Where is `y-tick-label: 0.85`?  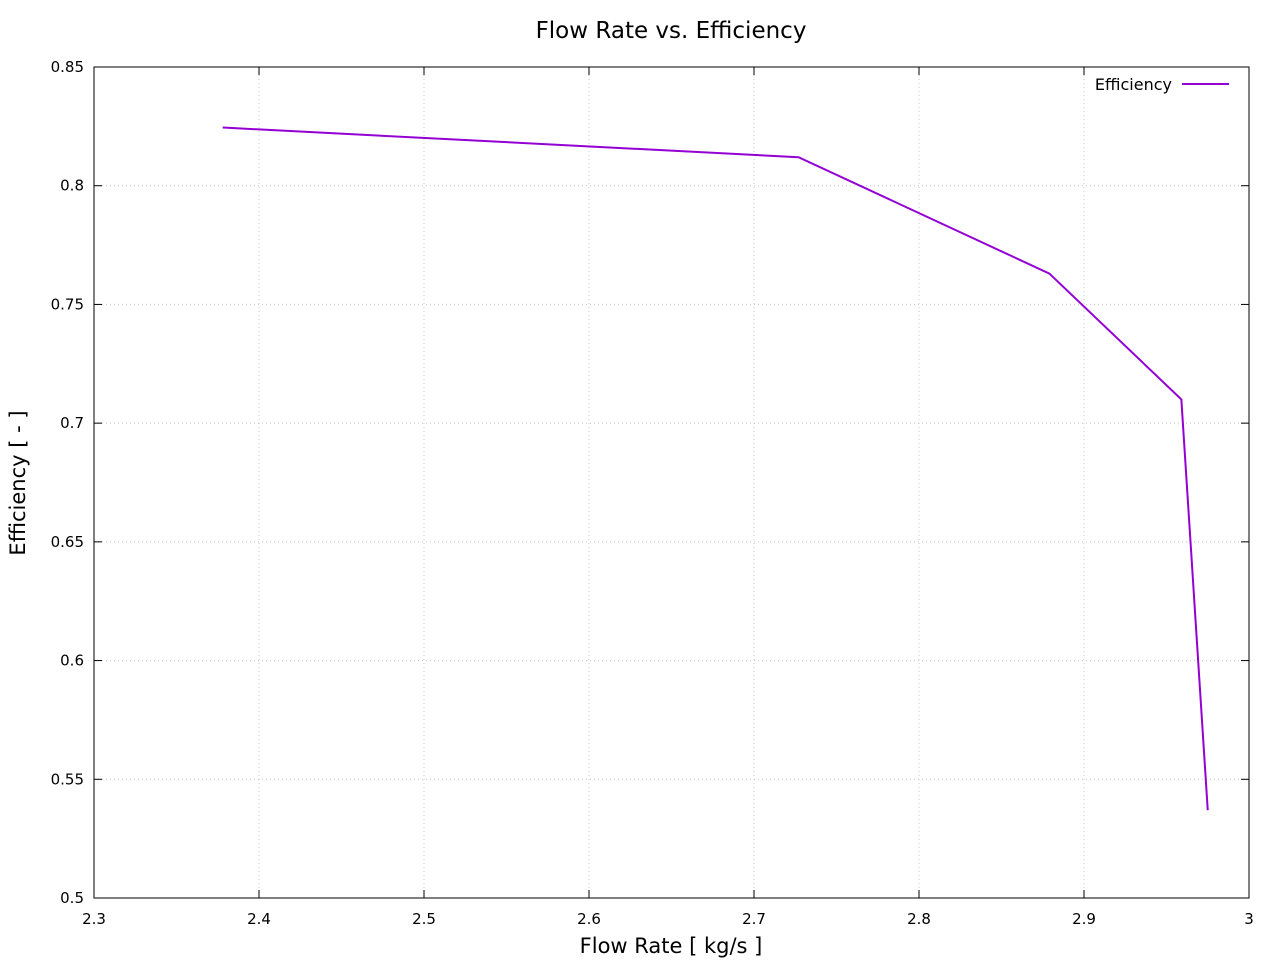 y-tick-label: 0.85 is located at coordinates (67, 67).